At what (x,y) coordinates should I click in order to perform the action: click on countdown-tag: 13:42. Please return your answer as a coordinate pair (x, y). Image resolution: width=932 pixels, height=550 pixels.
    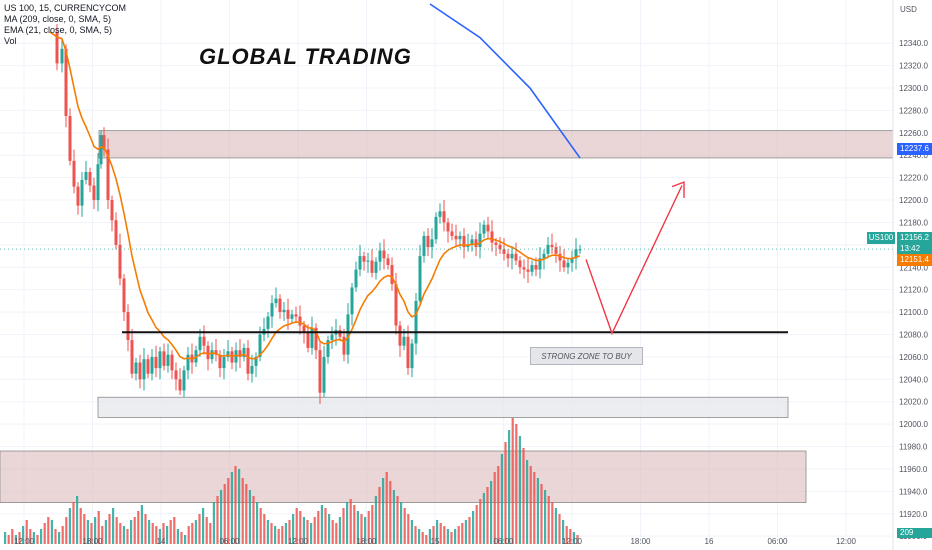
    Looking at the image, I should click on (914, 249).